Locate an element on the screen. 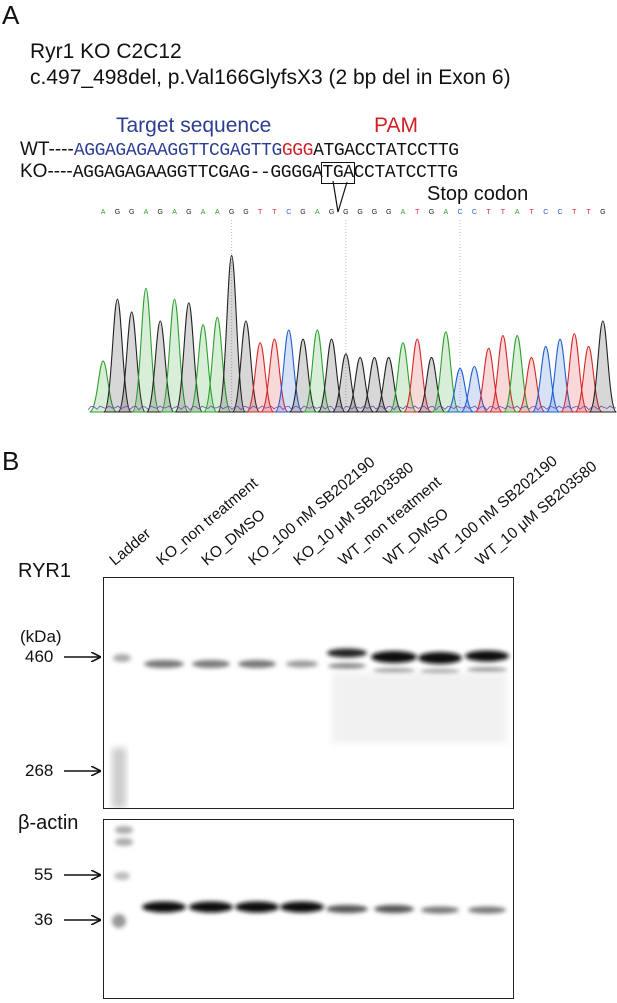 This screenshot has width=617, height=1003. actin-band-wt-dmso is located at coordinates (394, 909).